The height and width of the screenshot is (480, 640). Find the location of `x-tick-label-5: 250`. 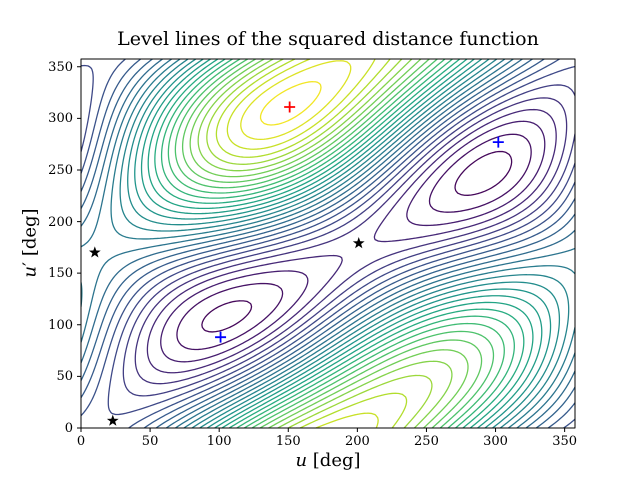

x-tick-label-5: 250 is located at coordinates (426, 441).